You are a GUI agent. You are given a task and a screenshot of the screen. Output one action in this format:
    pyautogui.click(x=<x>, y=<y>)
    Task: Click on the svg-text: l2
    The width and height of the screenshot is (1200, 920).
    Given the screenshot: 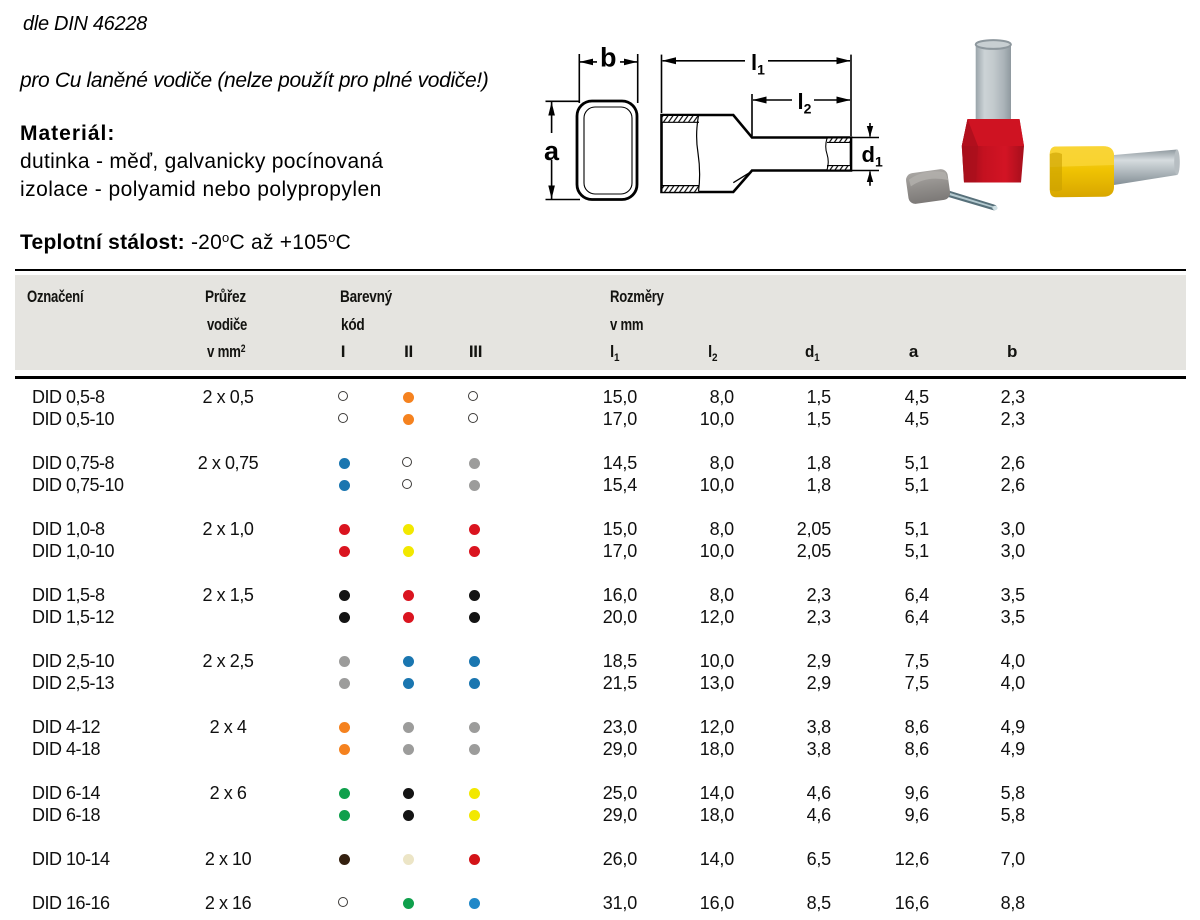 What is the action you would take?
    pyautogui.click(x=805, y=103)
    